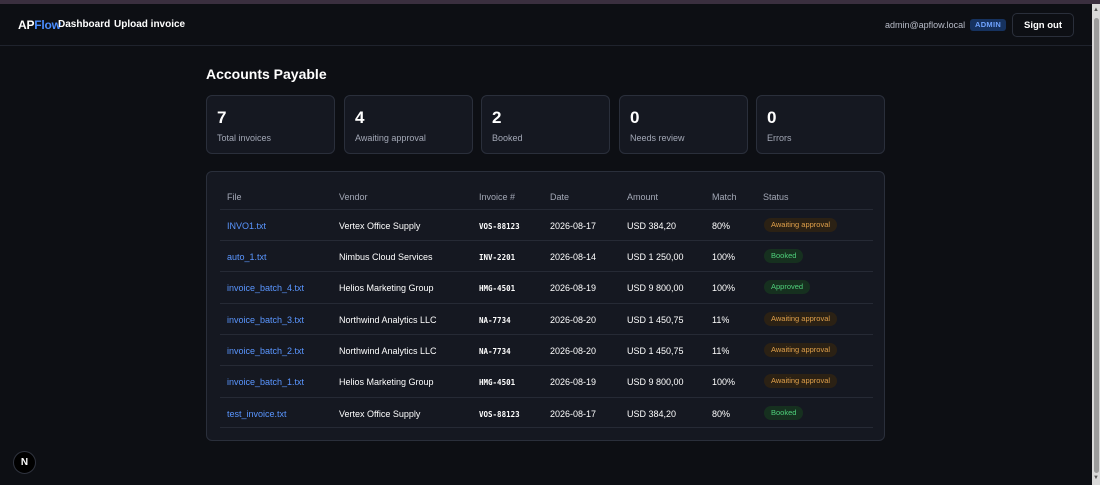 The width and height of the screenshot is (1100, 485). What do you see at coordinates (573, 257) in the screenshot?
I see `date-cell: 2026-08-14` at bounding box center [573, 257].